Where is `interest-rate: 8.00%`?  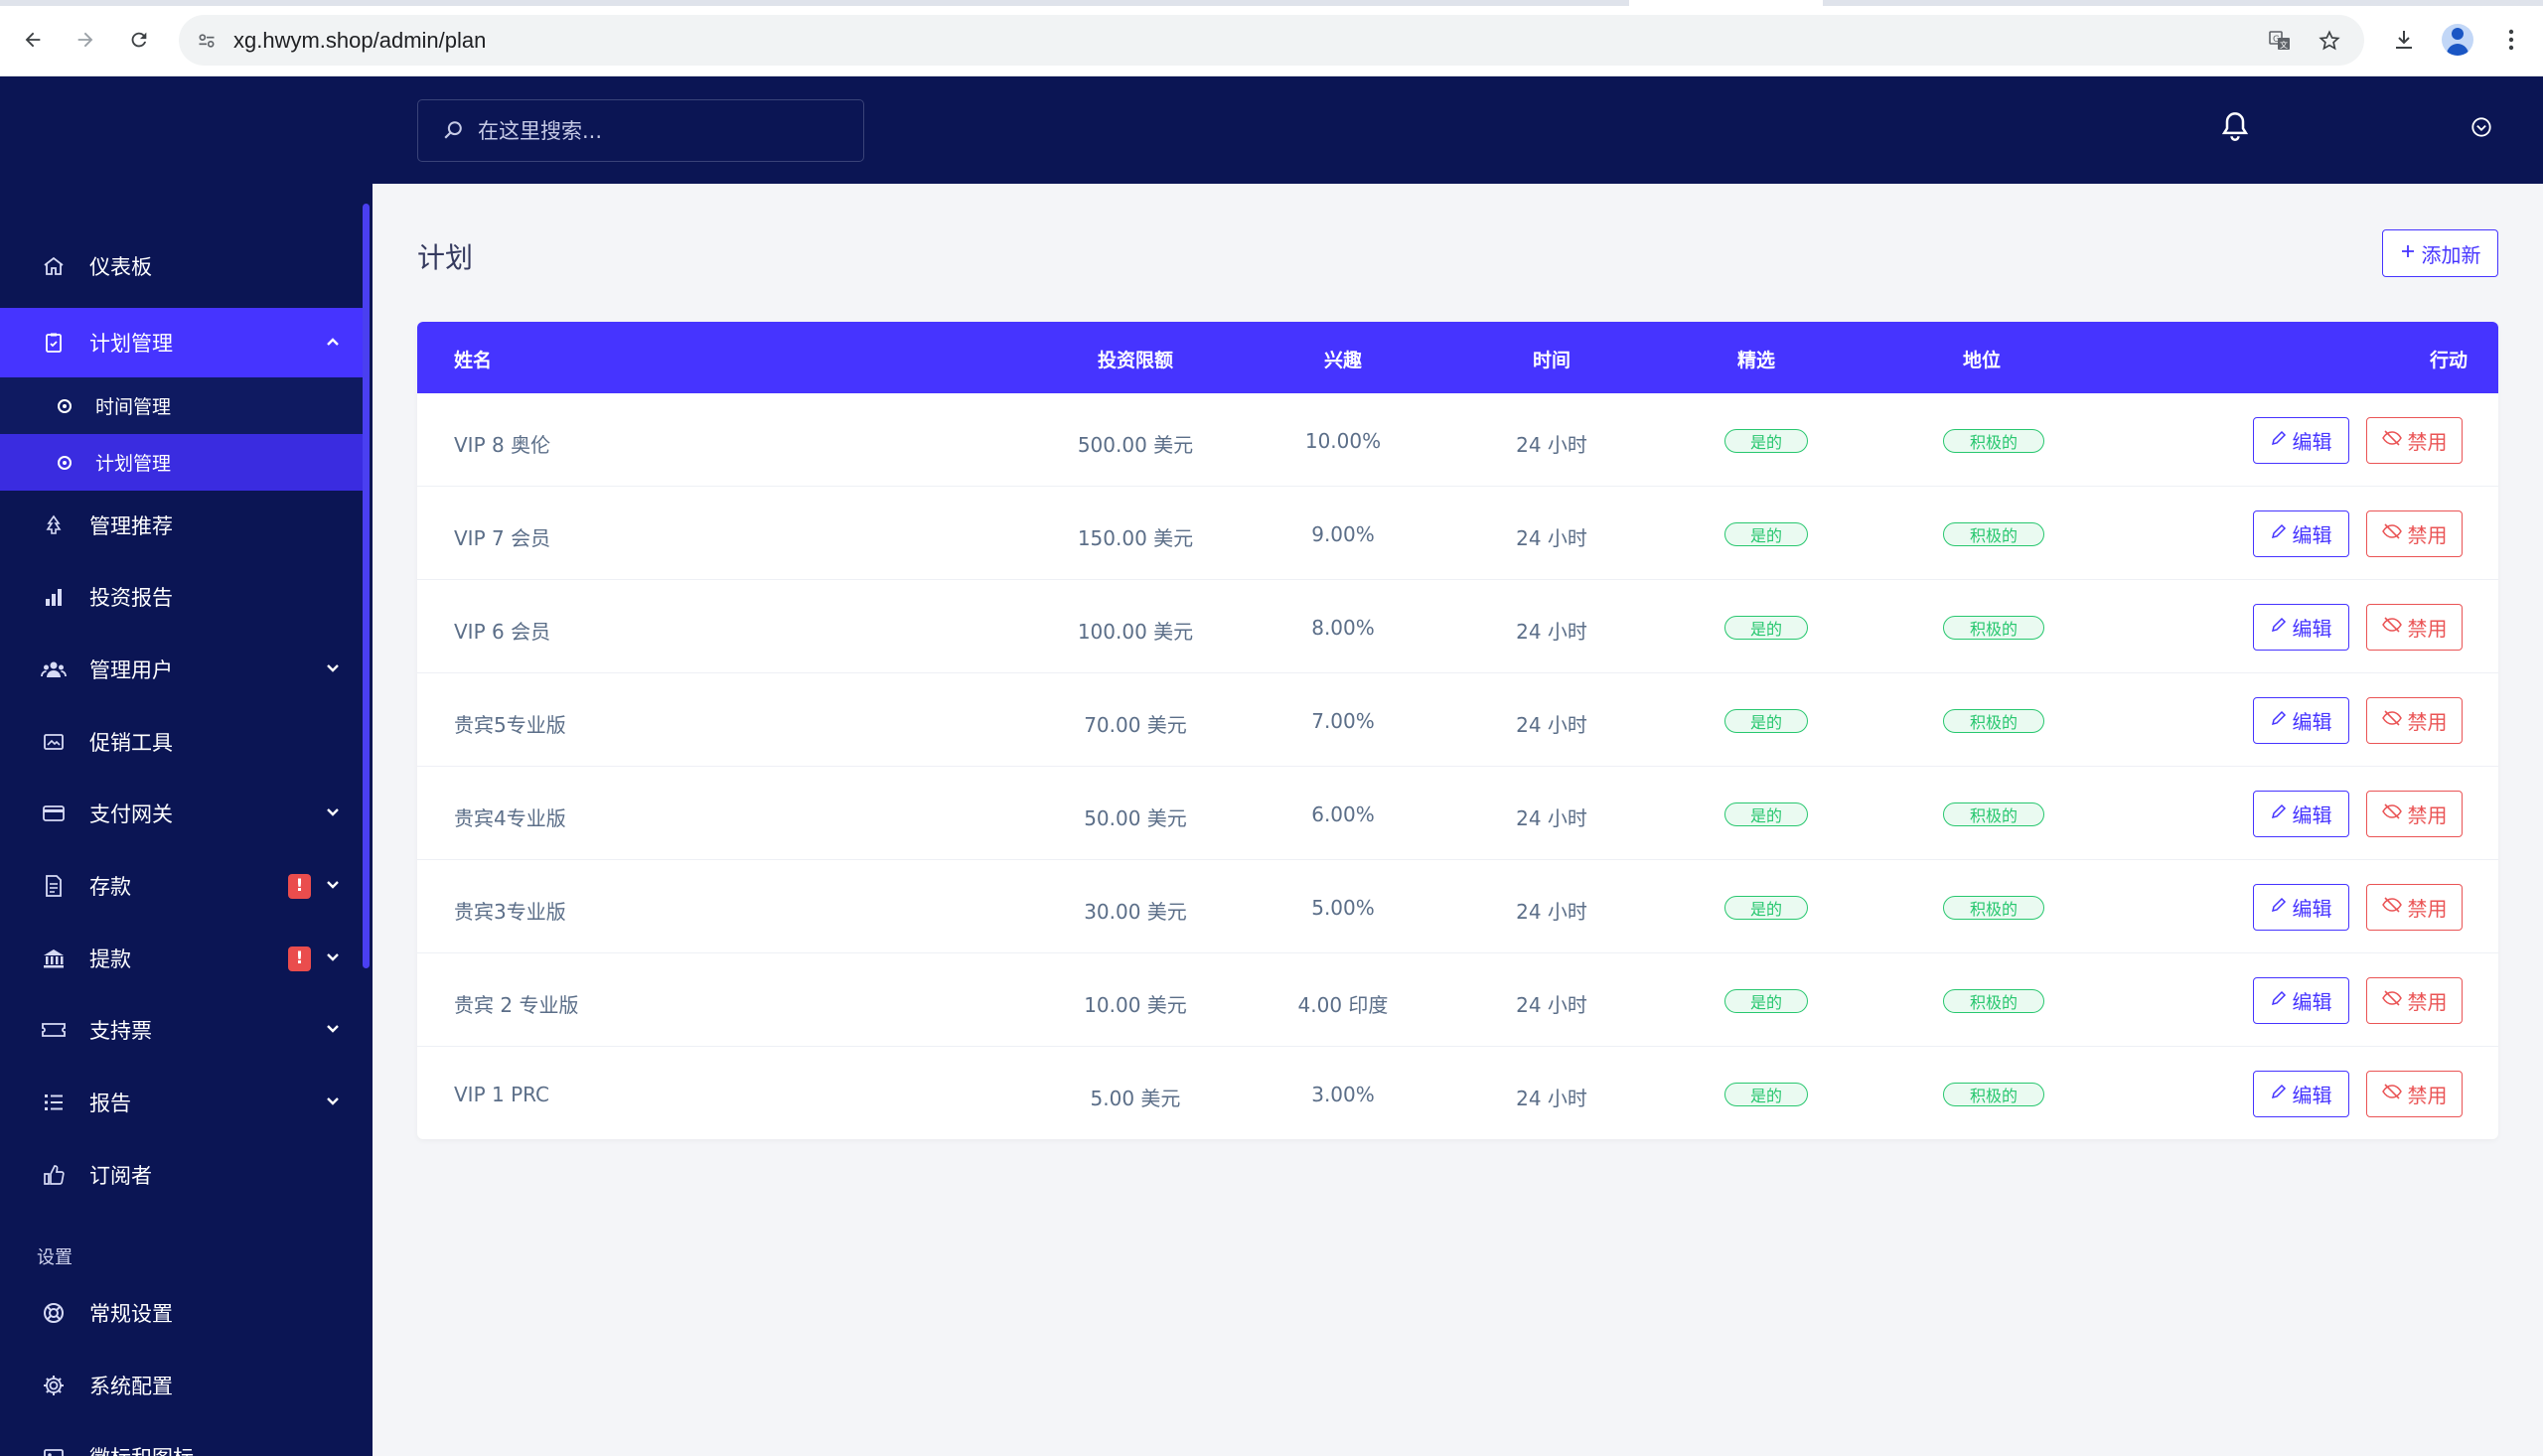
interest-rate: 8.00% is located at coordinates (1343, 628).